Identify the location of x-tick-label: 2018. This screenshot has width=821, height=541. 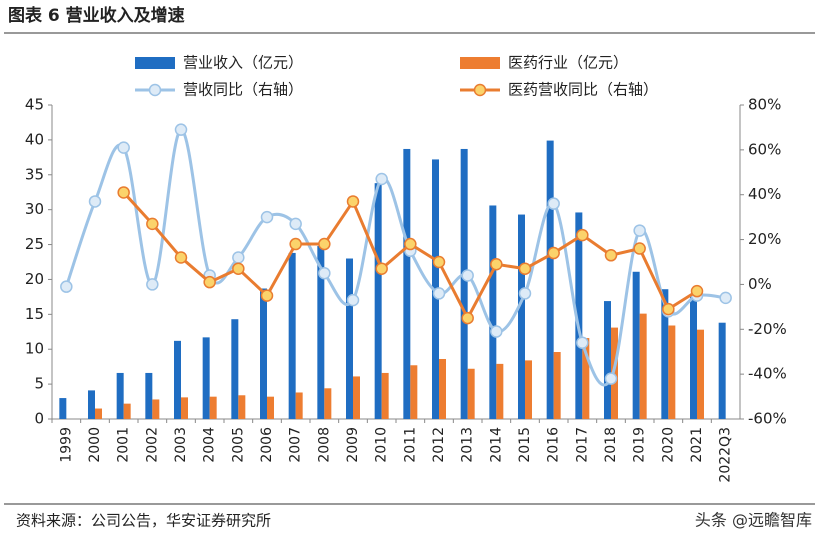
(611, 445).